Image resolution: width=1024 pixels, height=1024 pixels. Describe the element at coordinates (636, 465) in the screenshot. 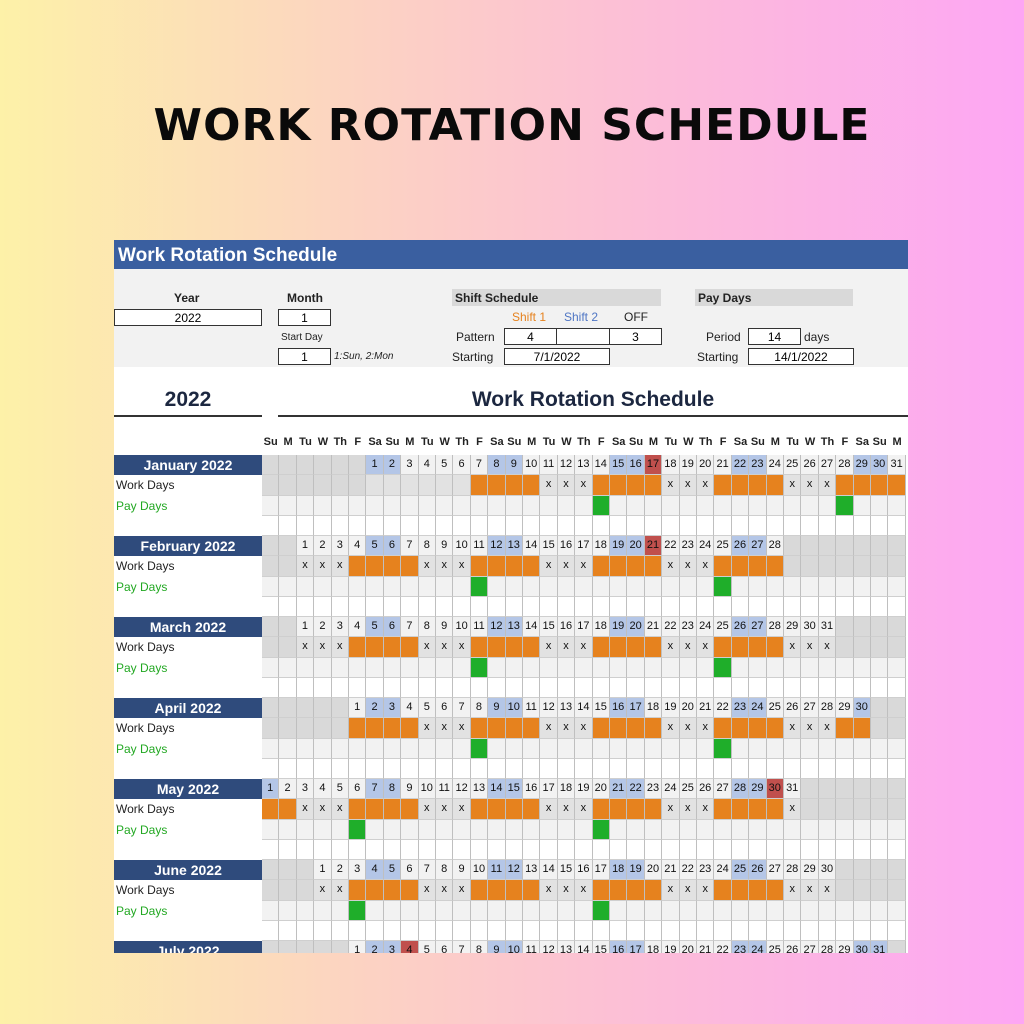

I see `date-cell: 16` at that location.